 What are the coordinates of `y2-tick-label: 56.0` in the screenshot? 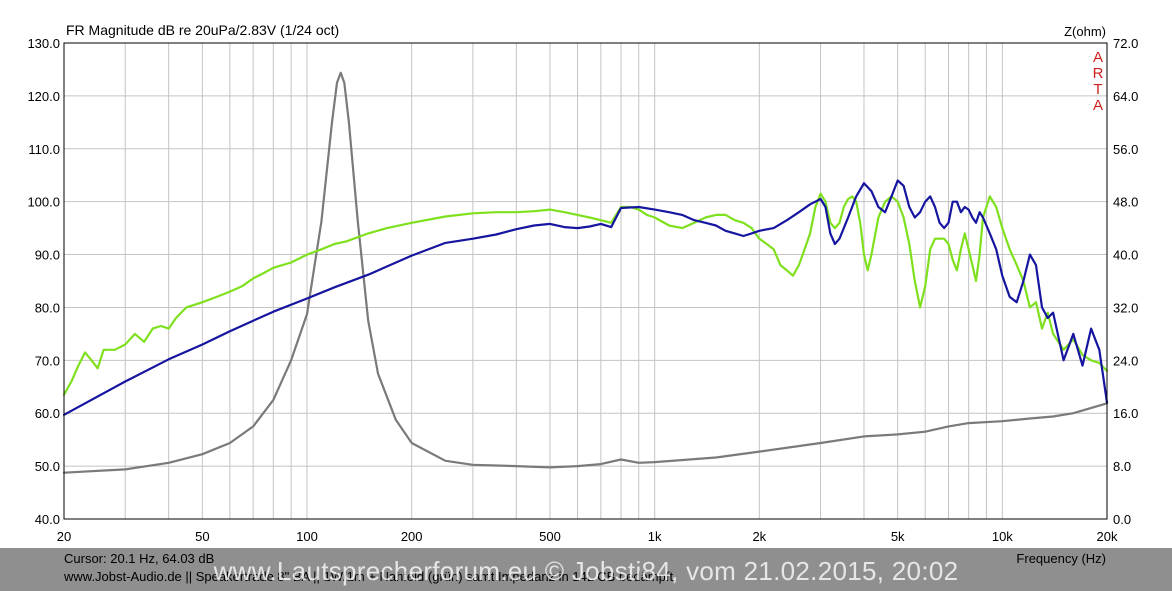 It's located at (1125, 149).